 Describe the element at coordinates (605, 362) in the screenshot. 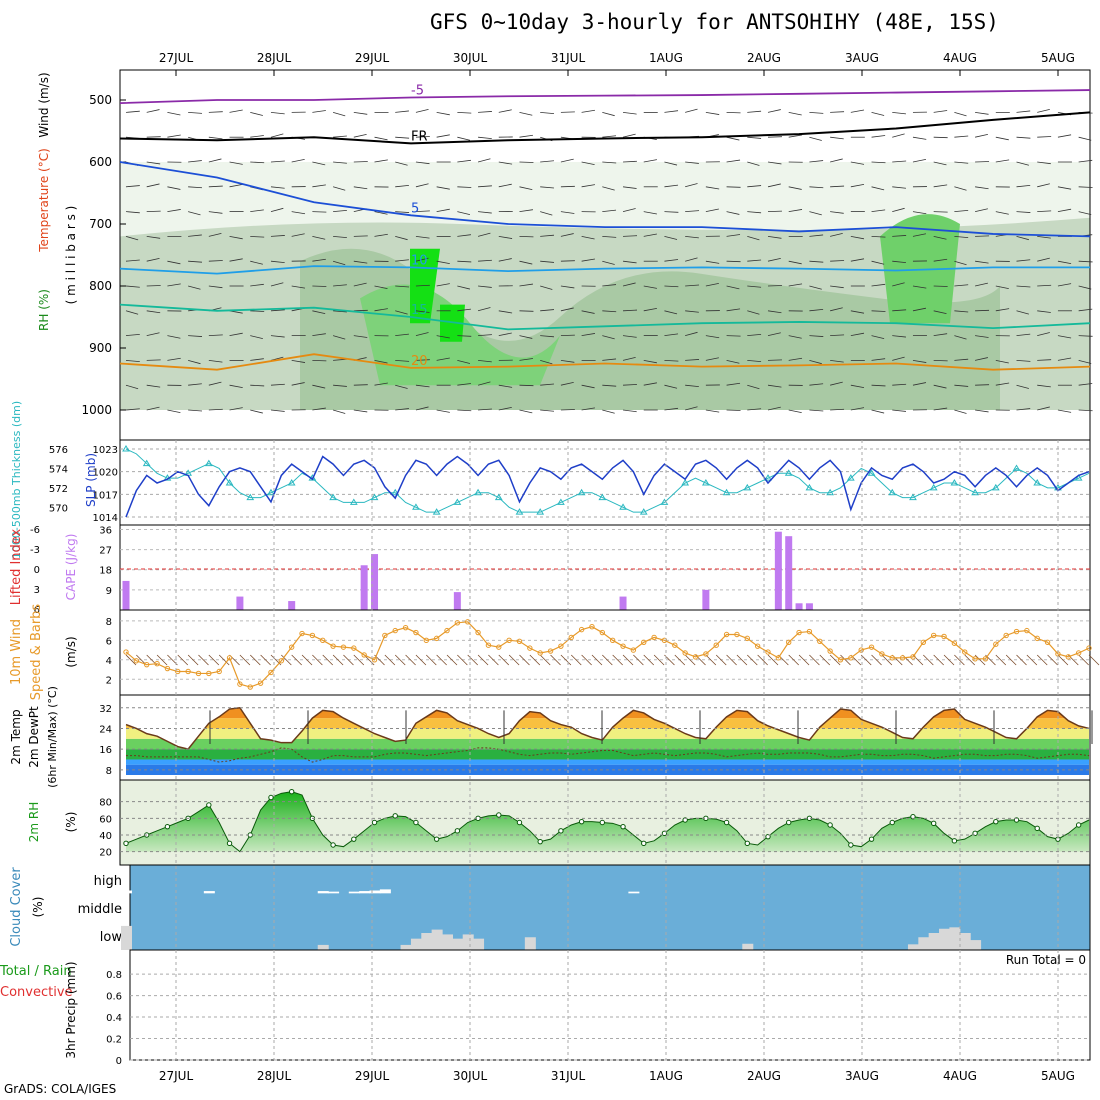

I see `contour-orange` at that location.